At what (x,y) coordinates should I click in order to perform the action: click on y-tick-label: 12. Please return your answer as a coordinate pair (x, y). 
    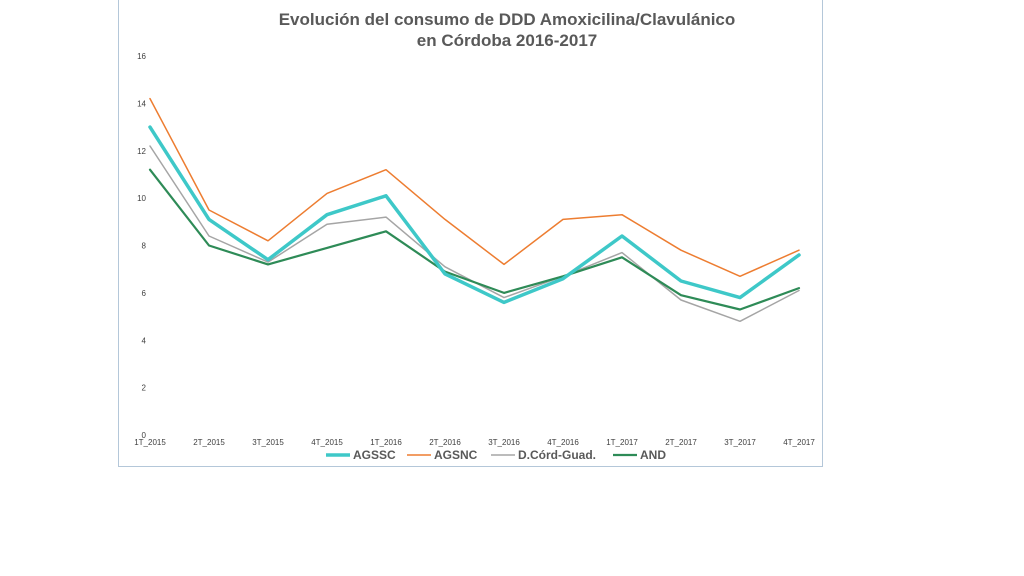
    Looking at the image, I should click on (141, 151).